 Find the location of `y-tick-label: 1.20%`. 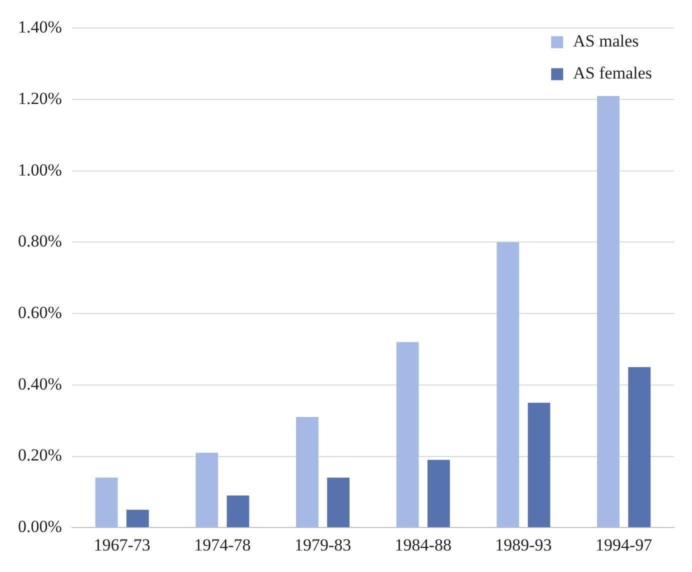

y-tick-label: 1.20% is located at coordinates (40, 98).